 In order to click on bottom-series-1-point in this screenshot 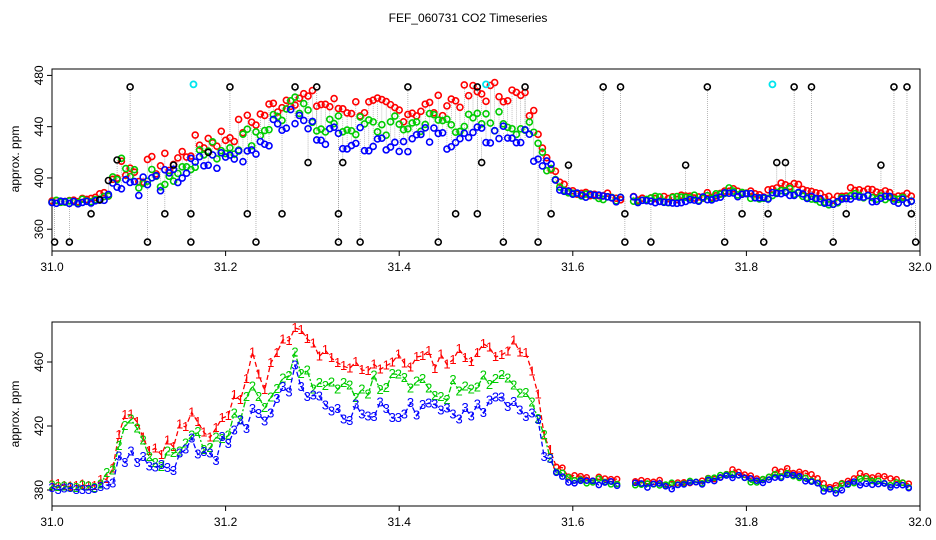, I will do `click(751, 476)`.